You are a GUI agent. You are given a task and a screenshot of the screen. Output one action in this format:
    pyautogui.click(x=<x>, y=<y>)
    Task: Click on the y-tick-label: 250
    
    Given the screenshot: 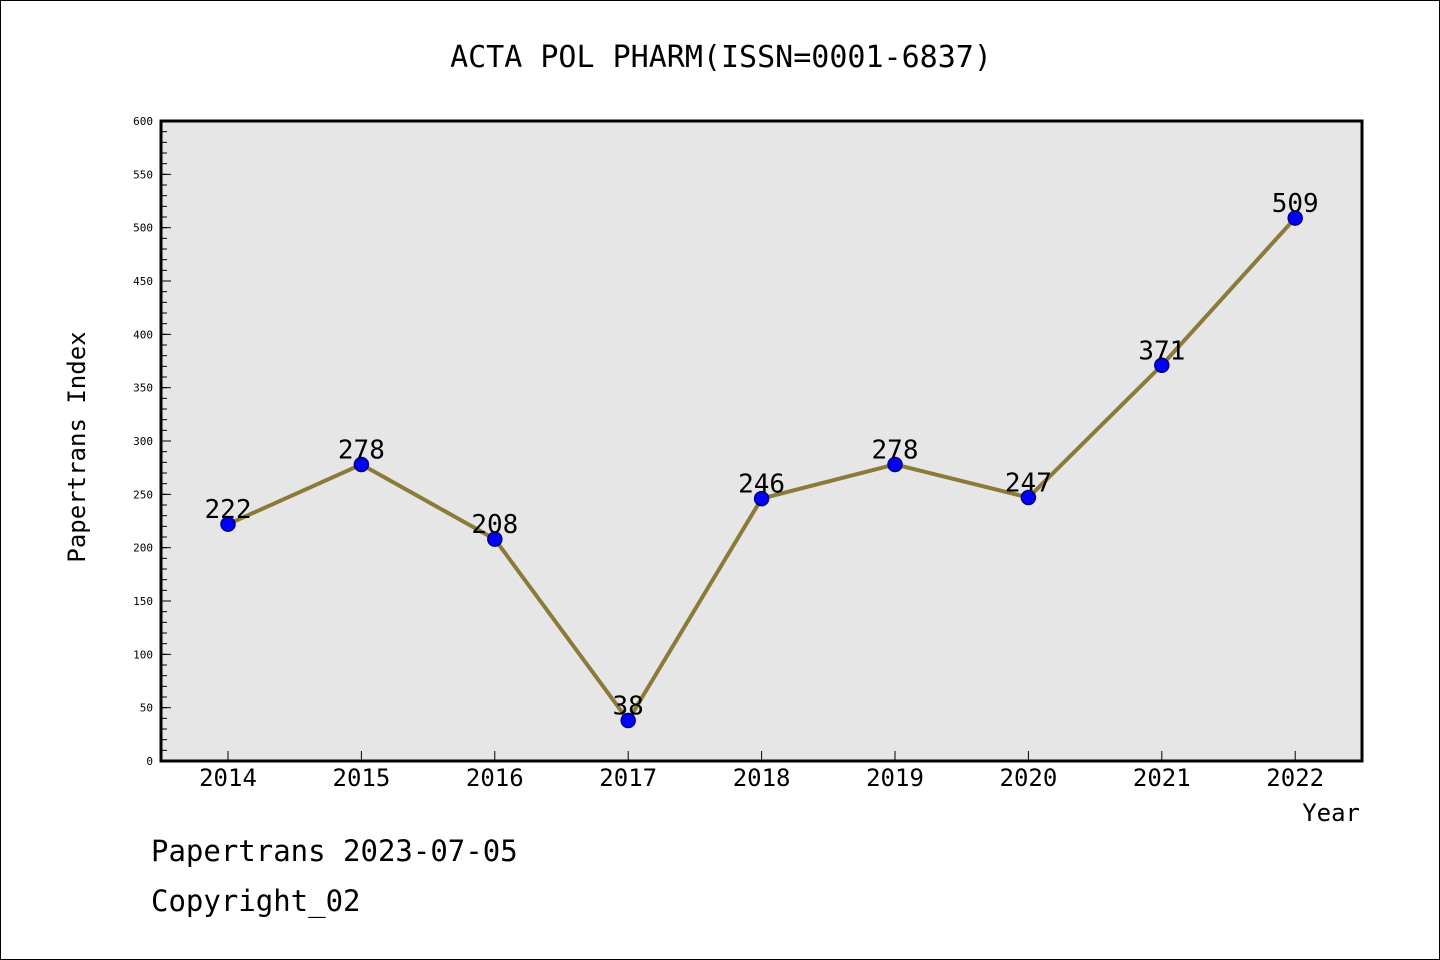 What is the action you would take?
    pyautogui.click(x=143, y=494)
    